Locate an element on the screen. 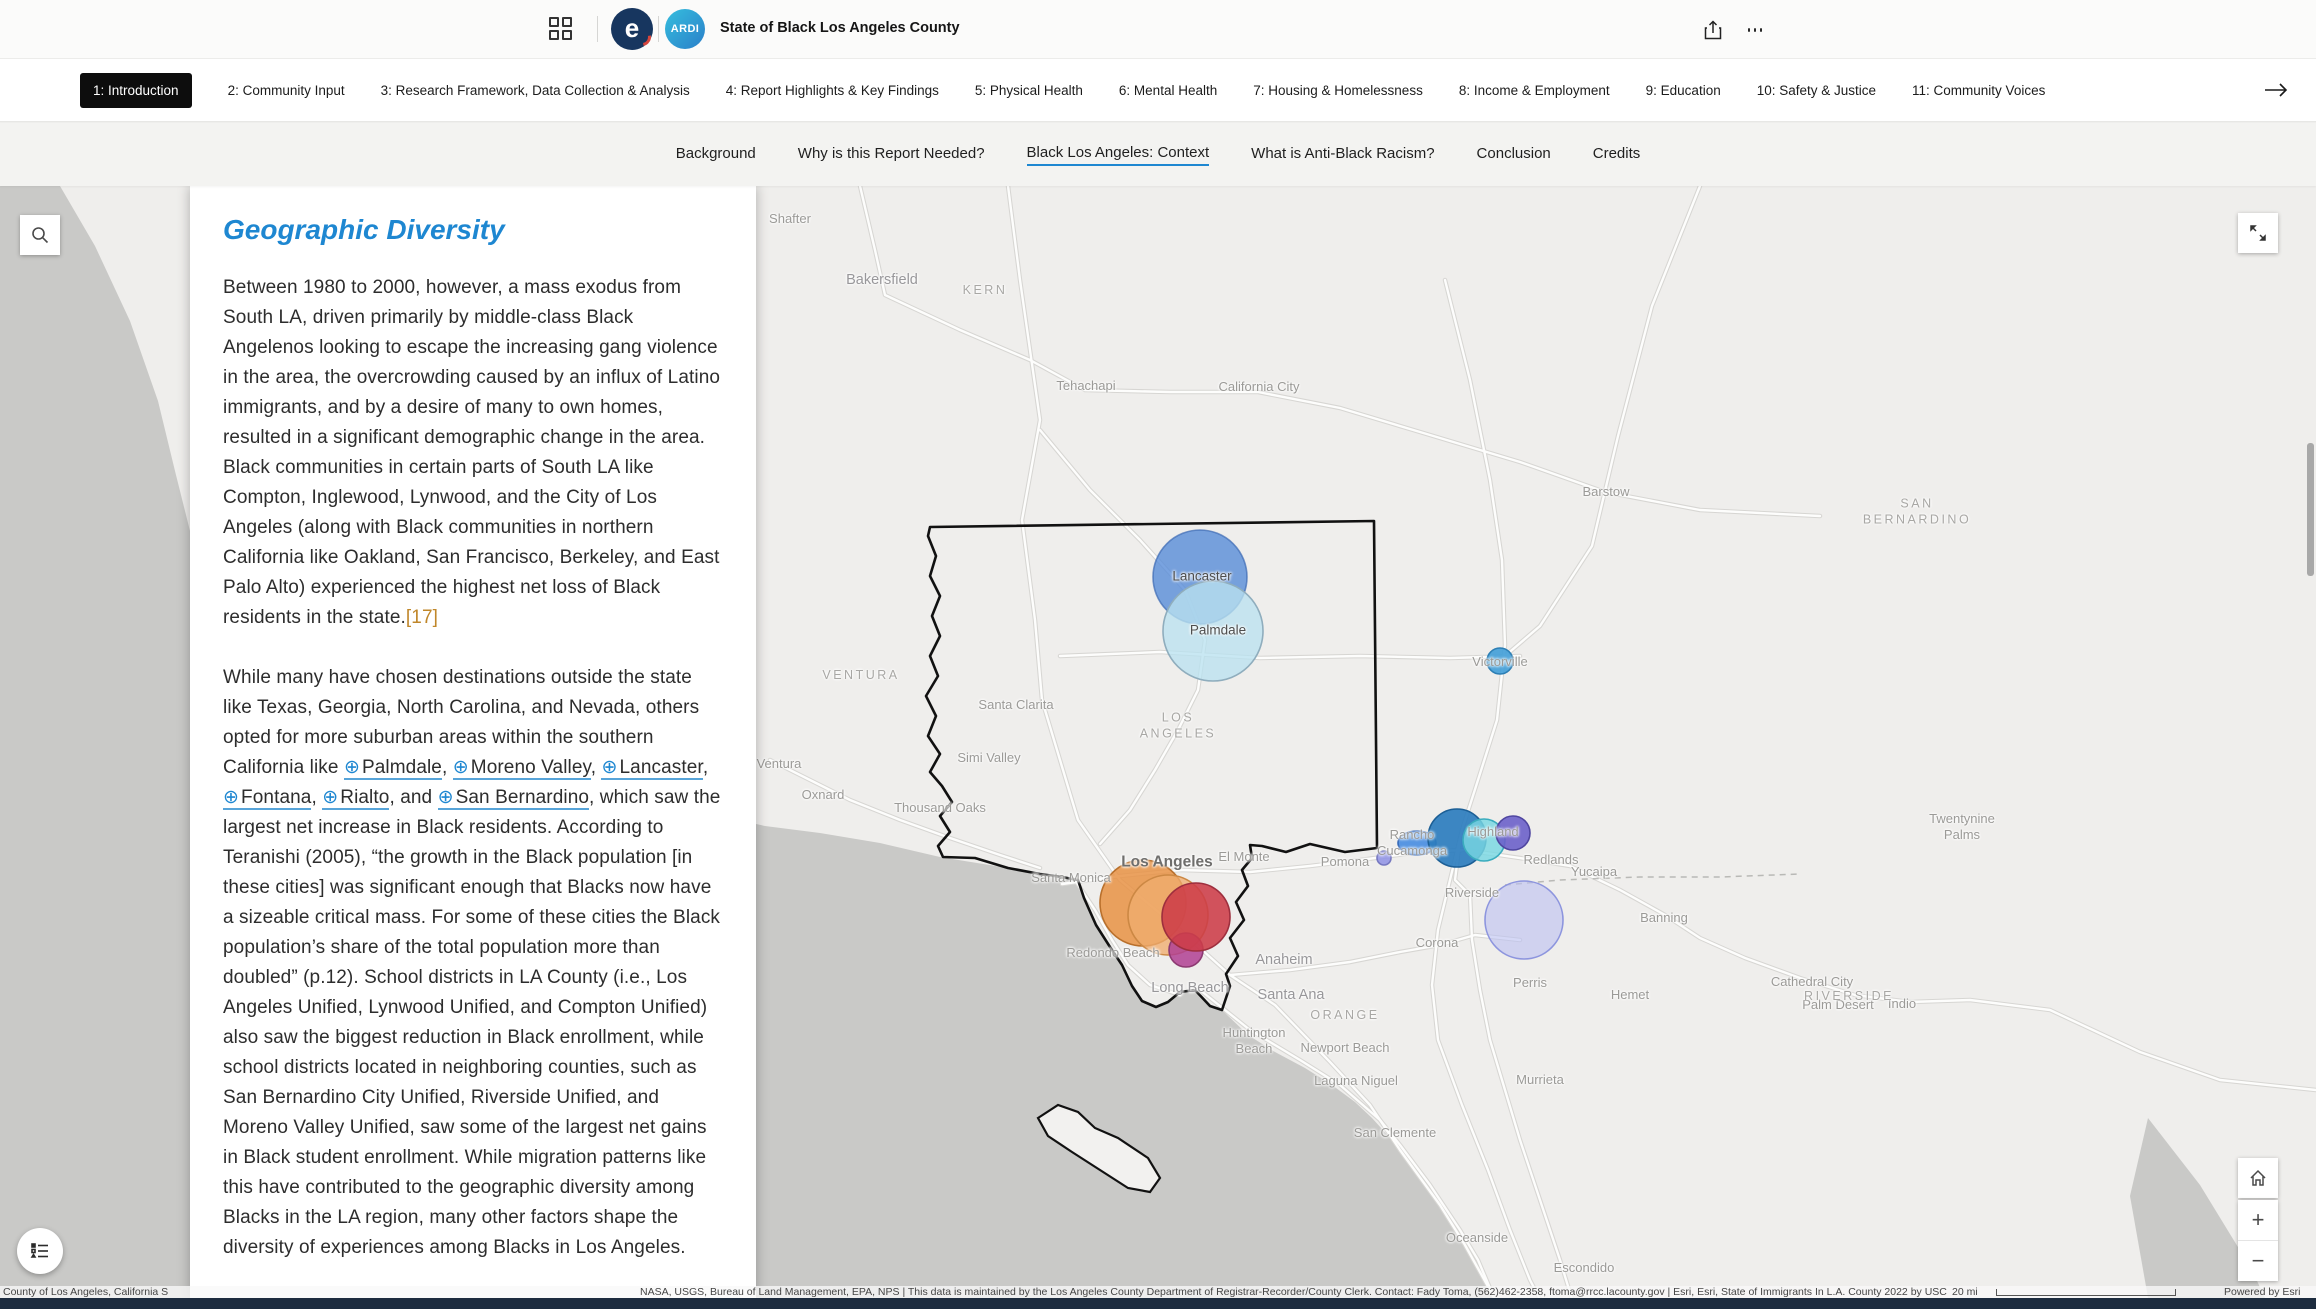 The height and width of the screenshot is (1309, 2316). place-link-palmdale: ⊕ Palmdale is located at coordinates (392, 768).